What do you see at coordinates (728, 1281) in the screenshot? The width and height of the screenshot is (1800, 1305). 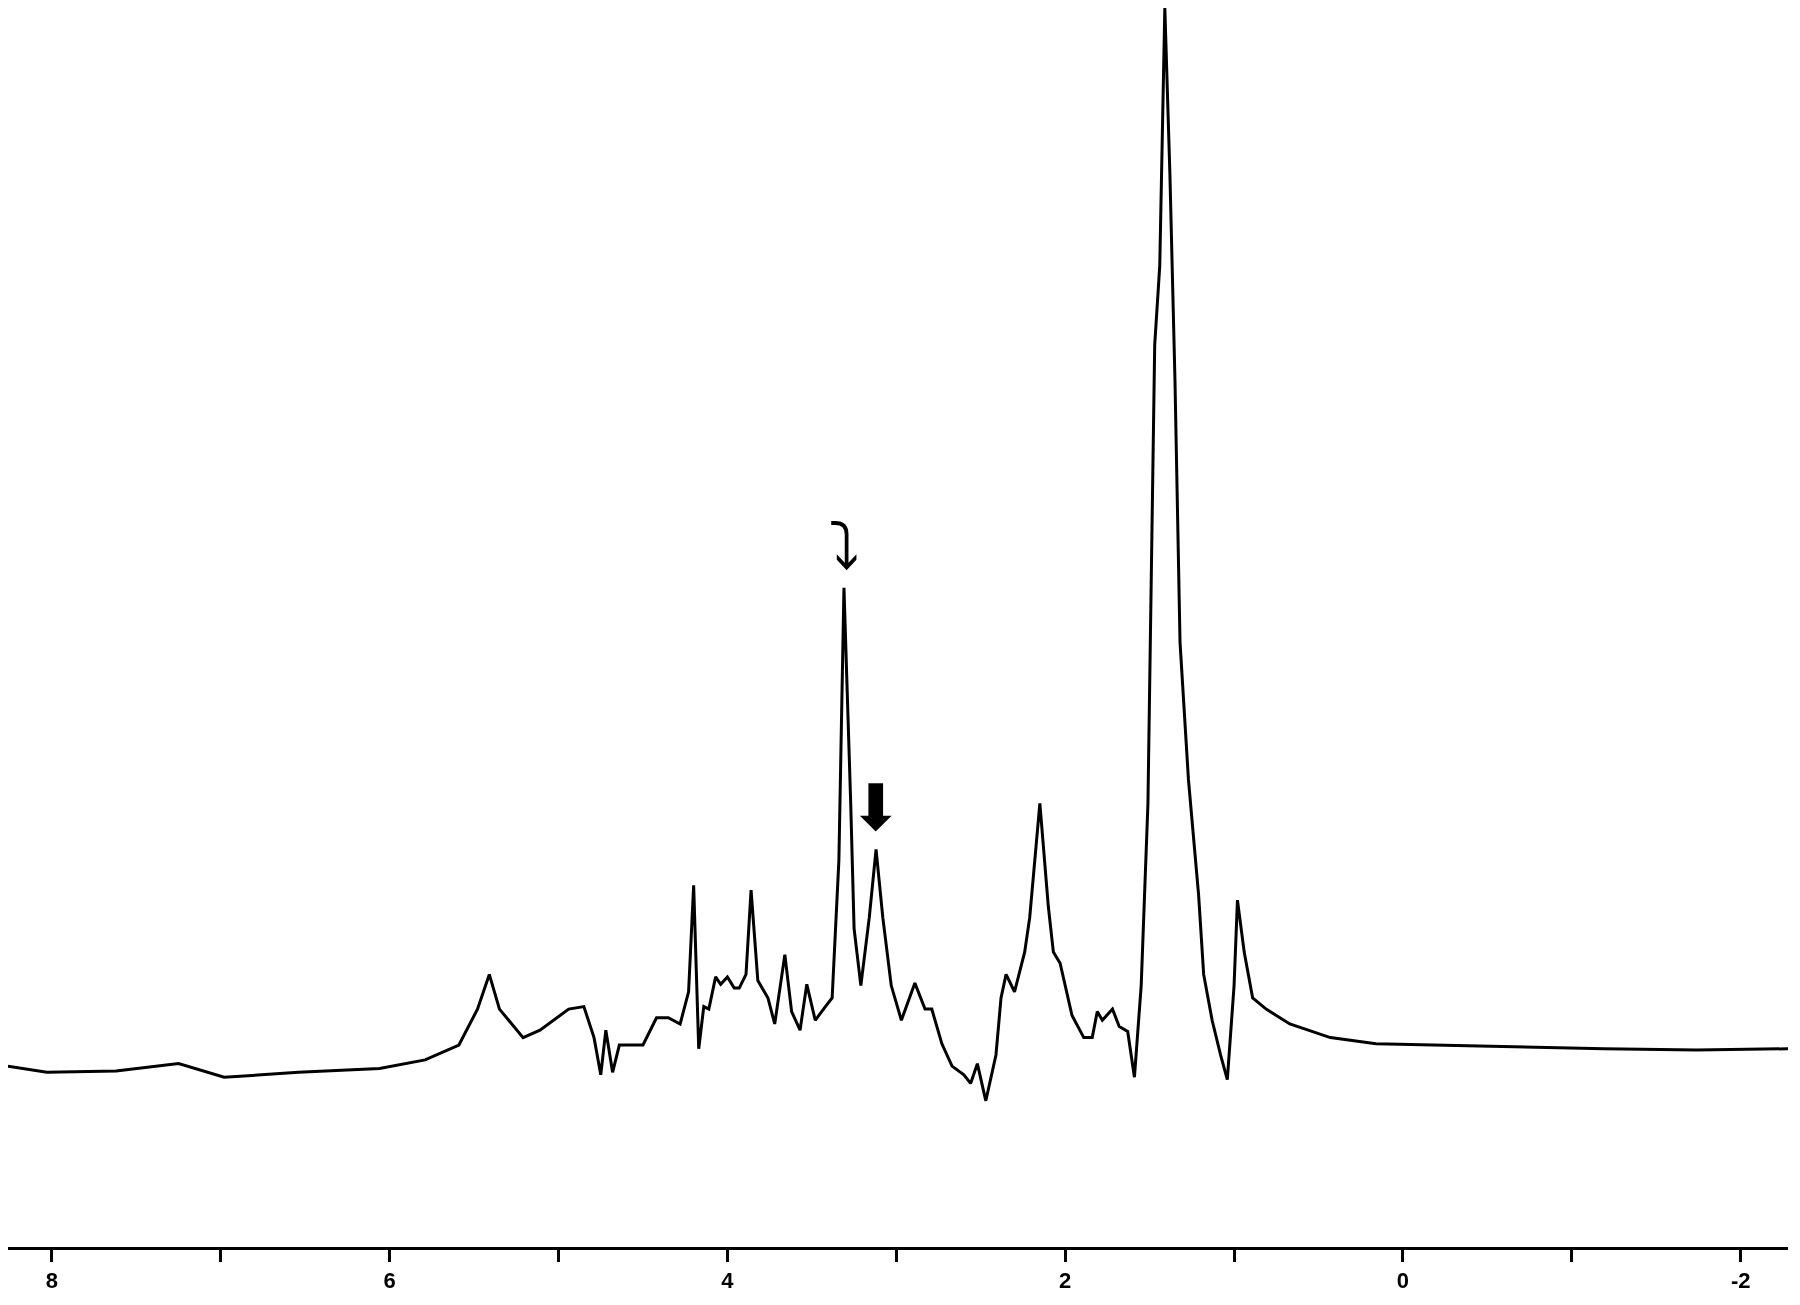 I see `x-tick-label: 4` at bounding box center [728, 1281].